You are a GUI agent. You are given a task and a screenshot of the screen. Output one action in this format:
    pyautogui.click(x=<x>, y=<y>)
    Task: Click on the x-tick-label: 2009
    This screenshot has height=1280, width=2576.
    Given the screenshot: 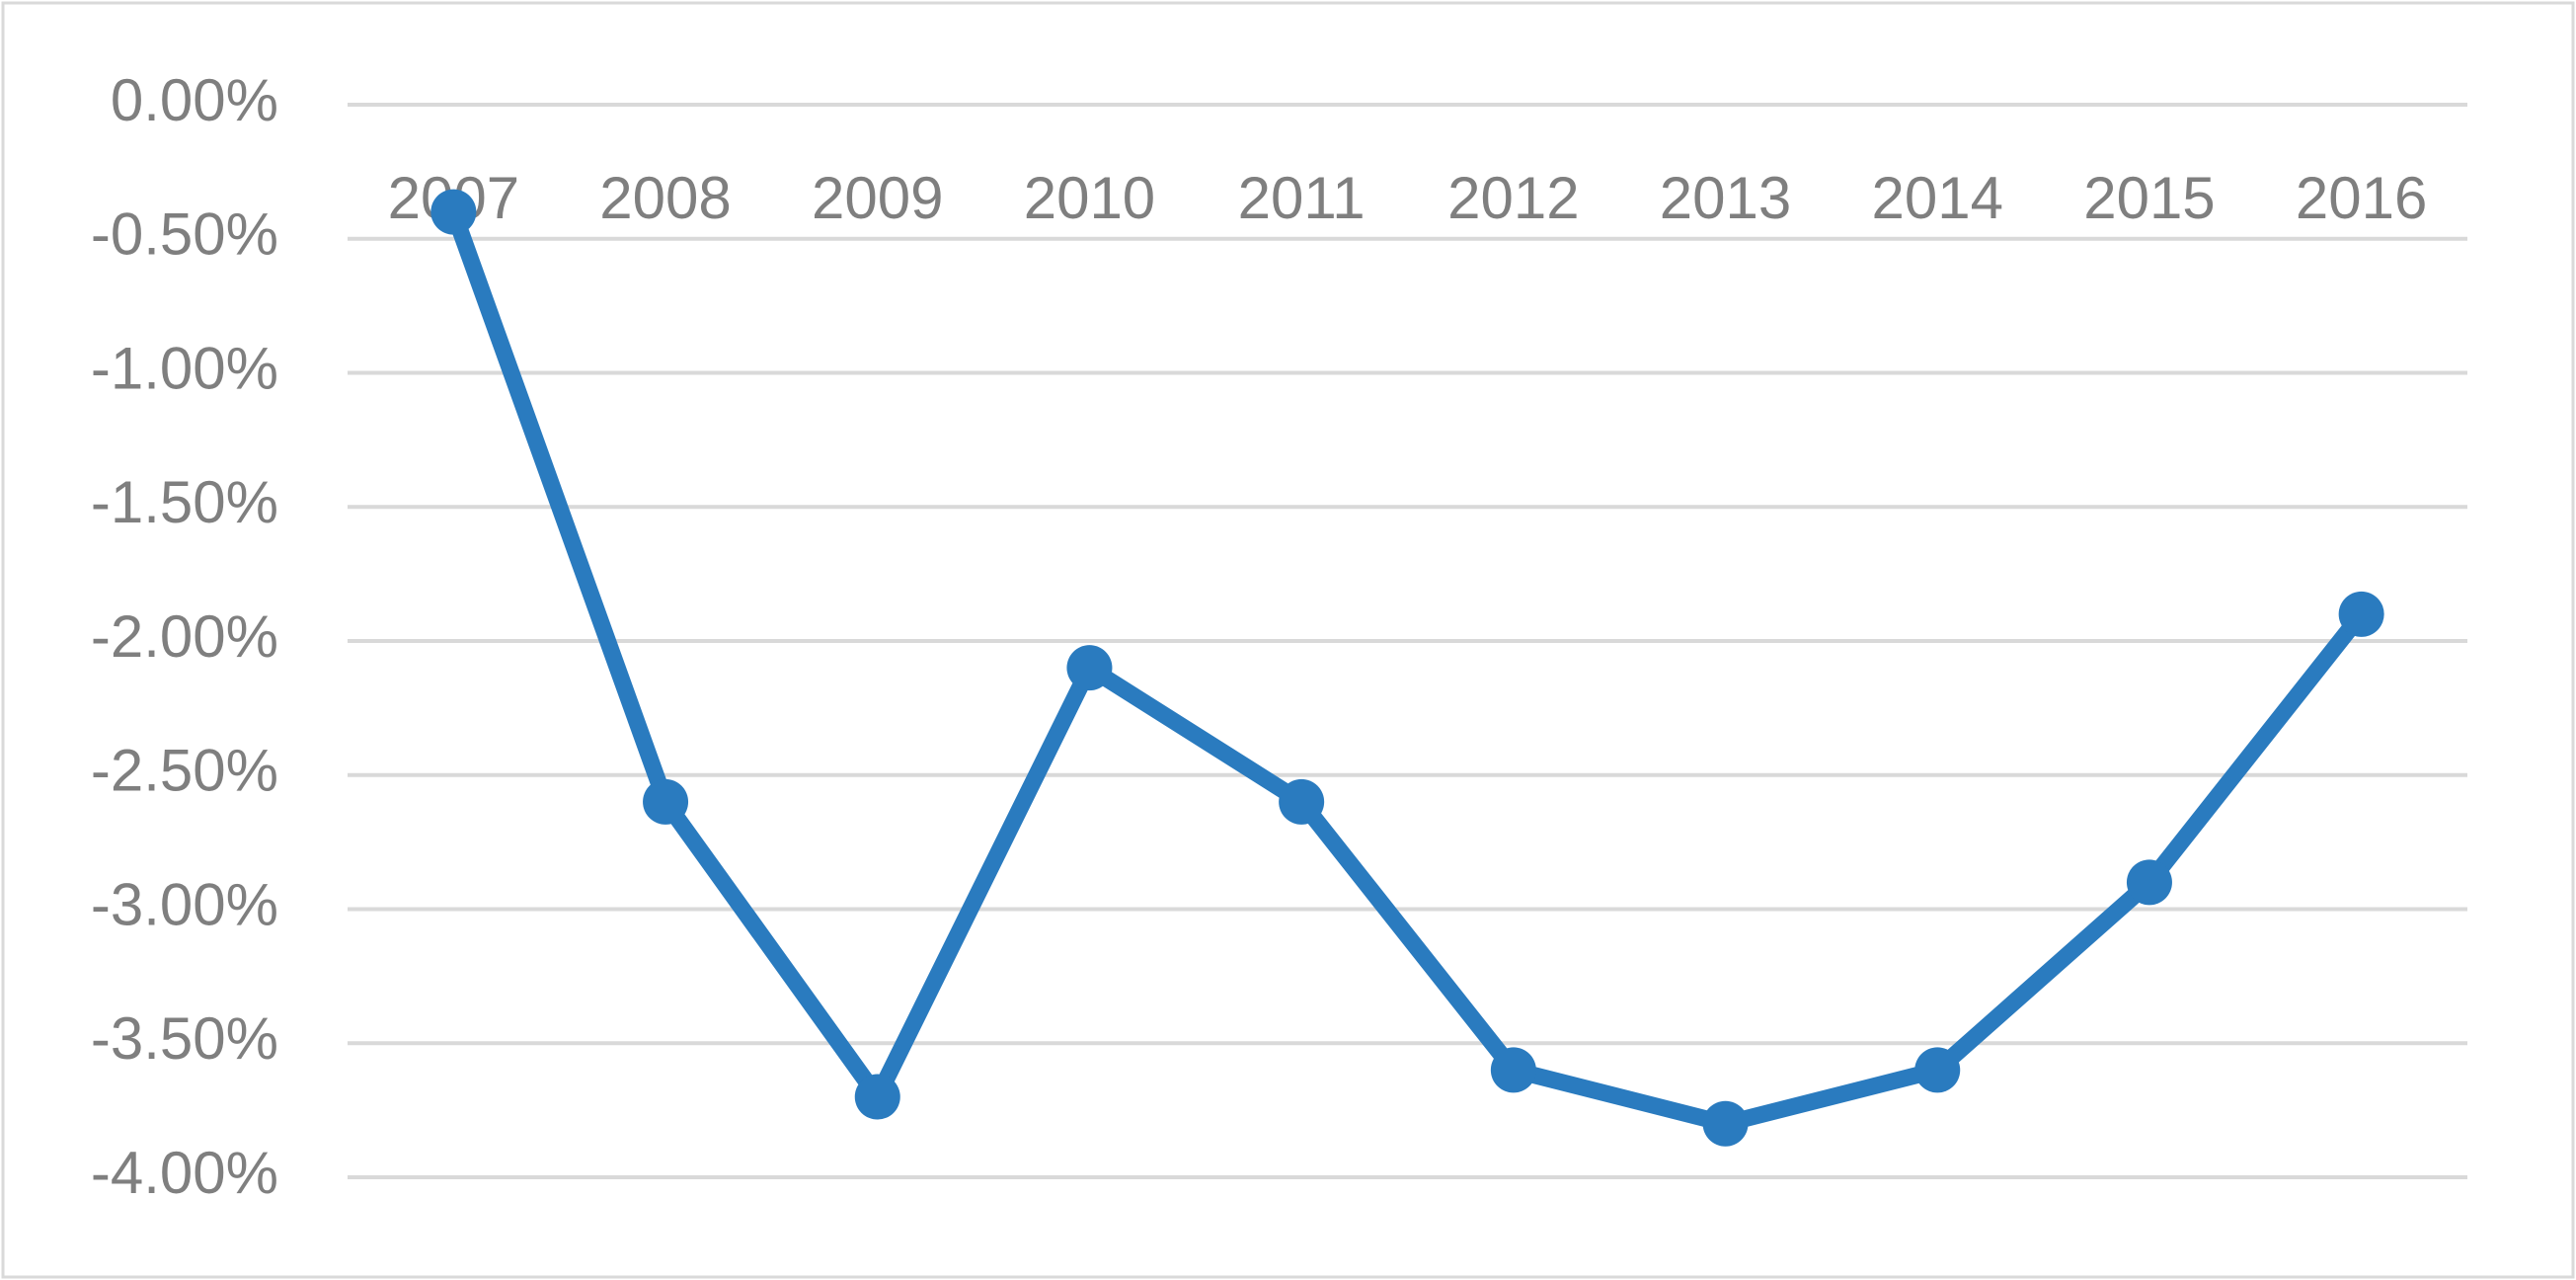 What is the action you would take?
    pyautogui.click(x=877, y=198)
    